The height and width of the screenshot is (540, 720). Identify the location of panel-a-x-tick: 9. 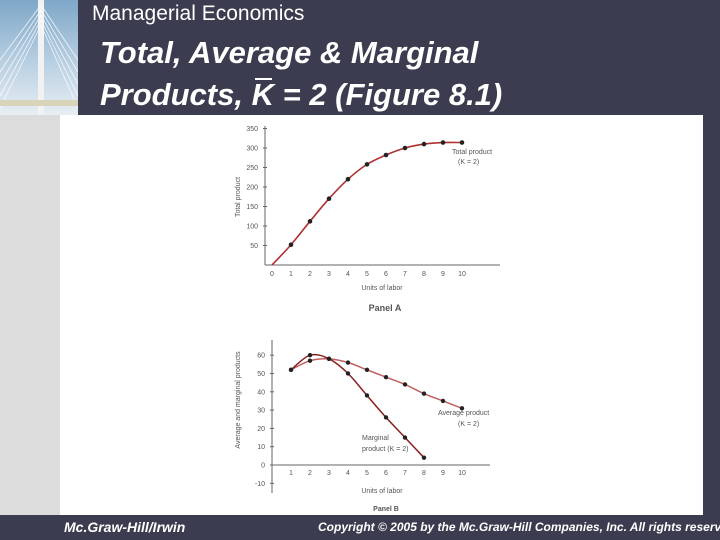
(443, 274).